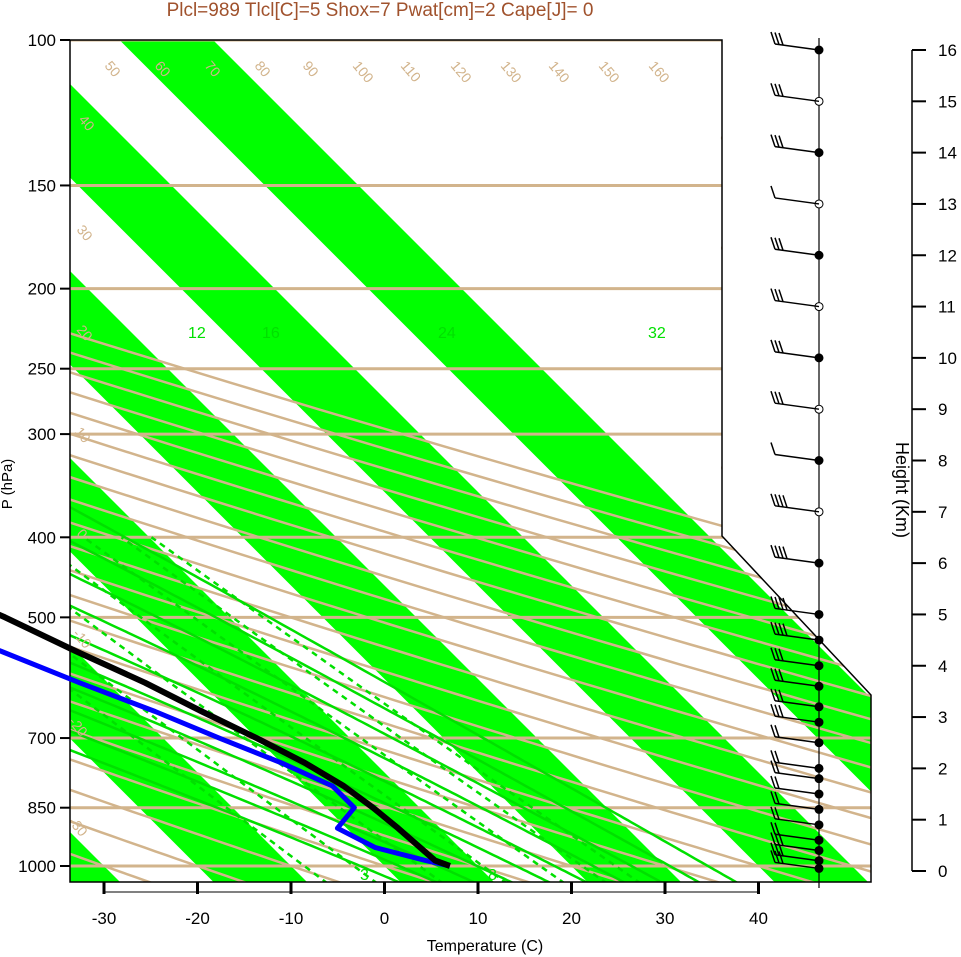 The image size is (961, 957). I want to click on pressure-tick-label: 500, so click(42, 617).